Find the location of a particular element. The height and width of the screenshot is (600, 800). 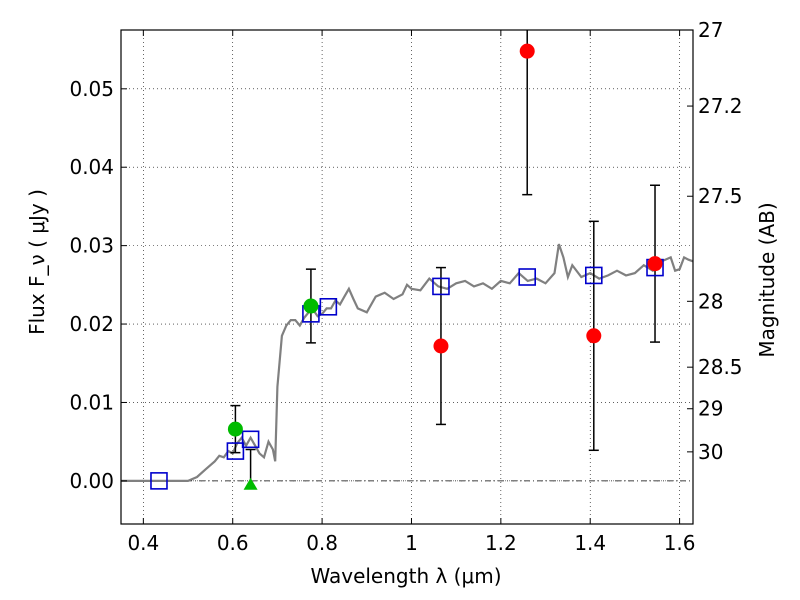

x-tick-label: 0.4 is located at coordinates (143, 543).